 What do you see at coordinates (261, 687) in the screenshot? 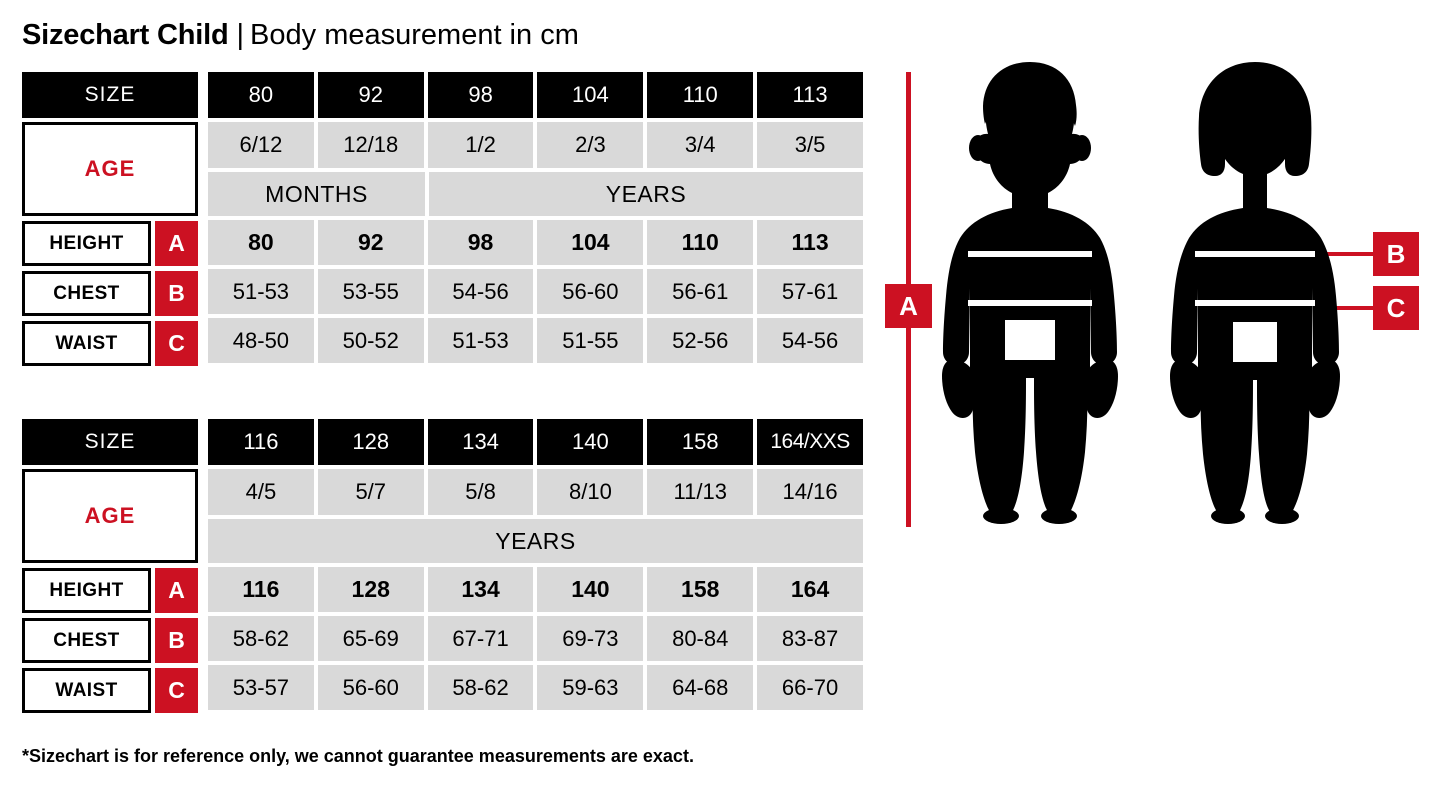
I see `table-cell: 53-57` at bounding box center [261, 687].